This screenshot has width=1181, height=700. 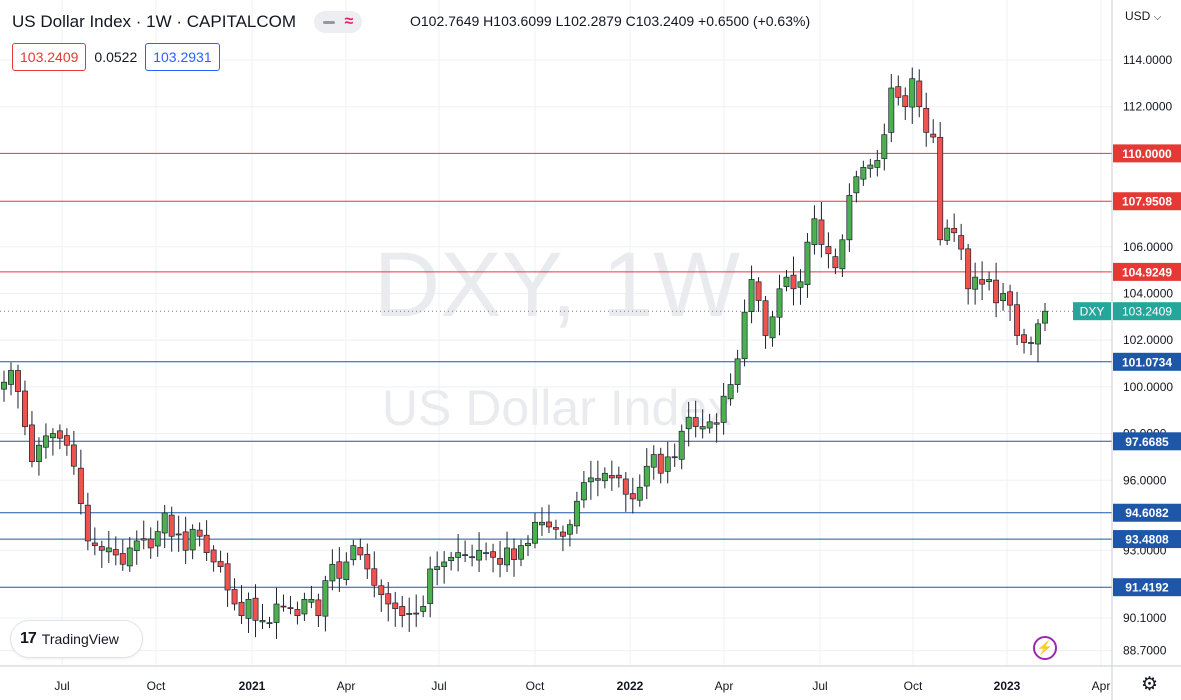 I want to click on price-tick-label: 104.0000, so click(x=1148, y=293).